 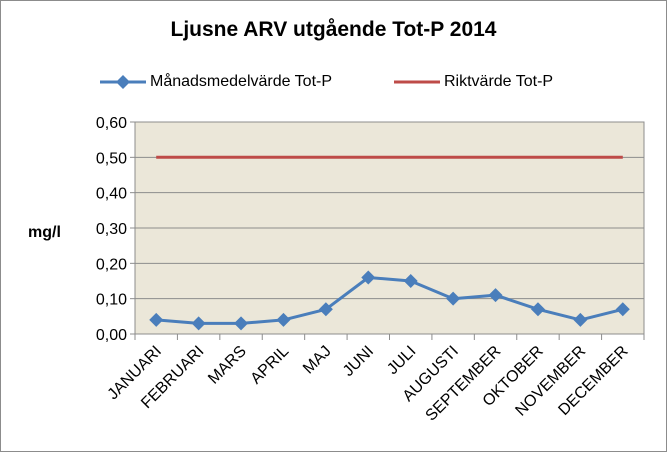 I want to click on legend-label-series-2: Riktvärde Tot-P, so click(x=499, y=81).